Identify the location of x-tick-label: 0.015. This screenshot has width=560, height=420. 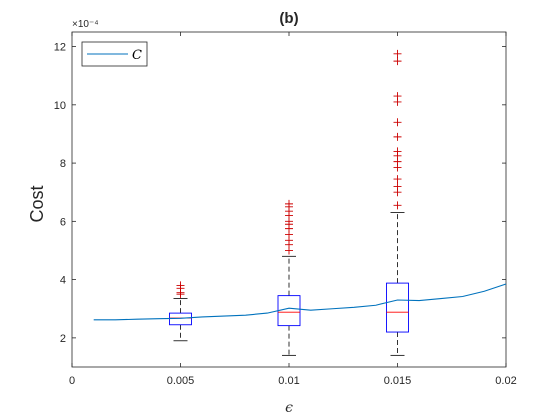
(398, 381).